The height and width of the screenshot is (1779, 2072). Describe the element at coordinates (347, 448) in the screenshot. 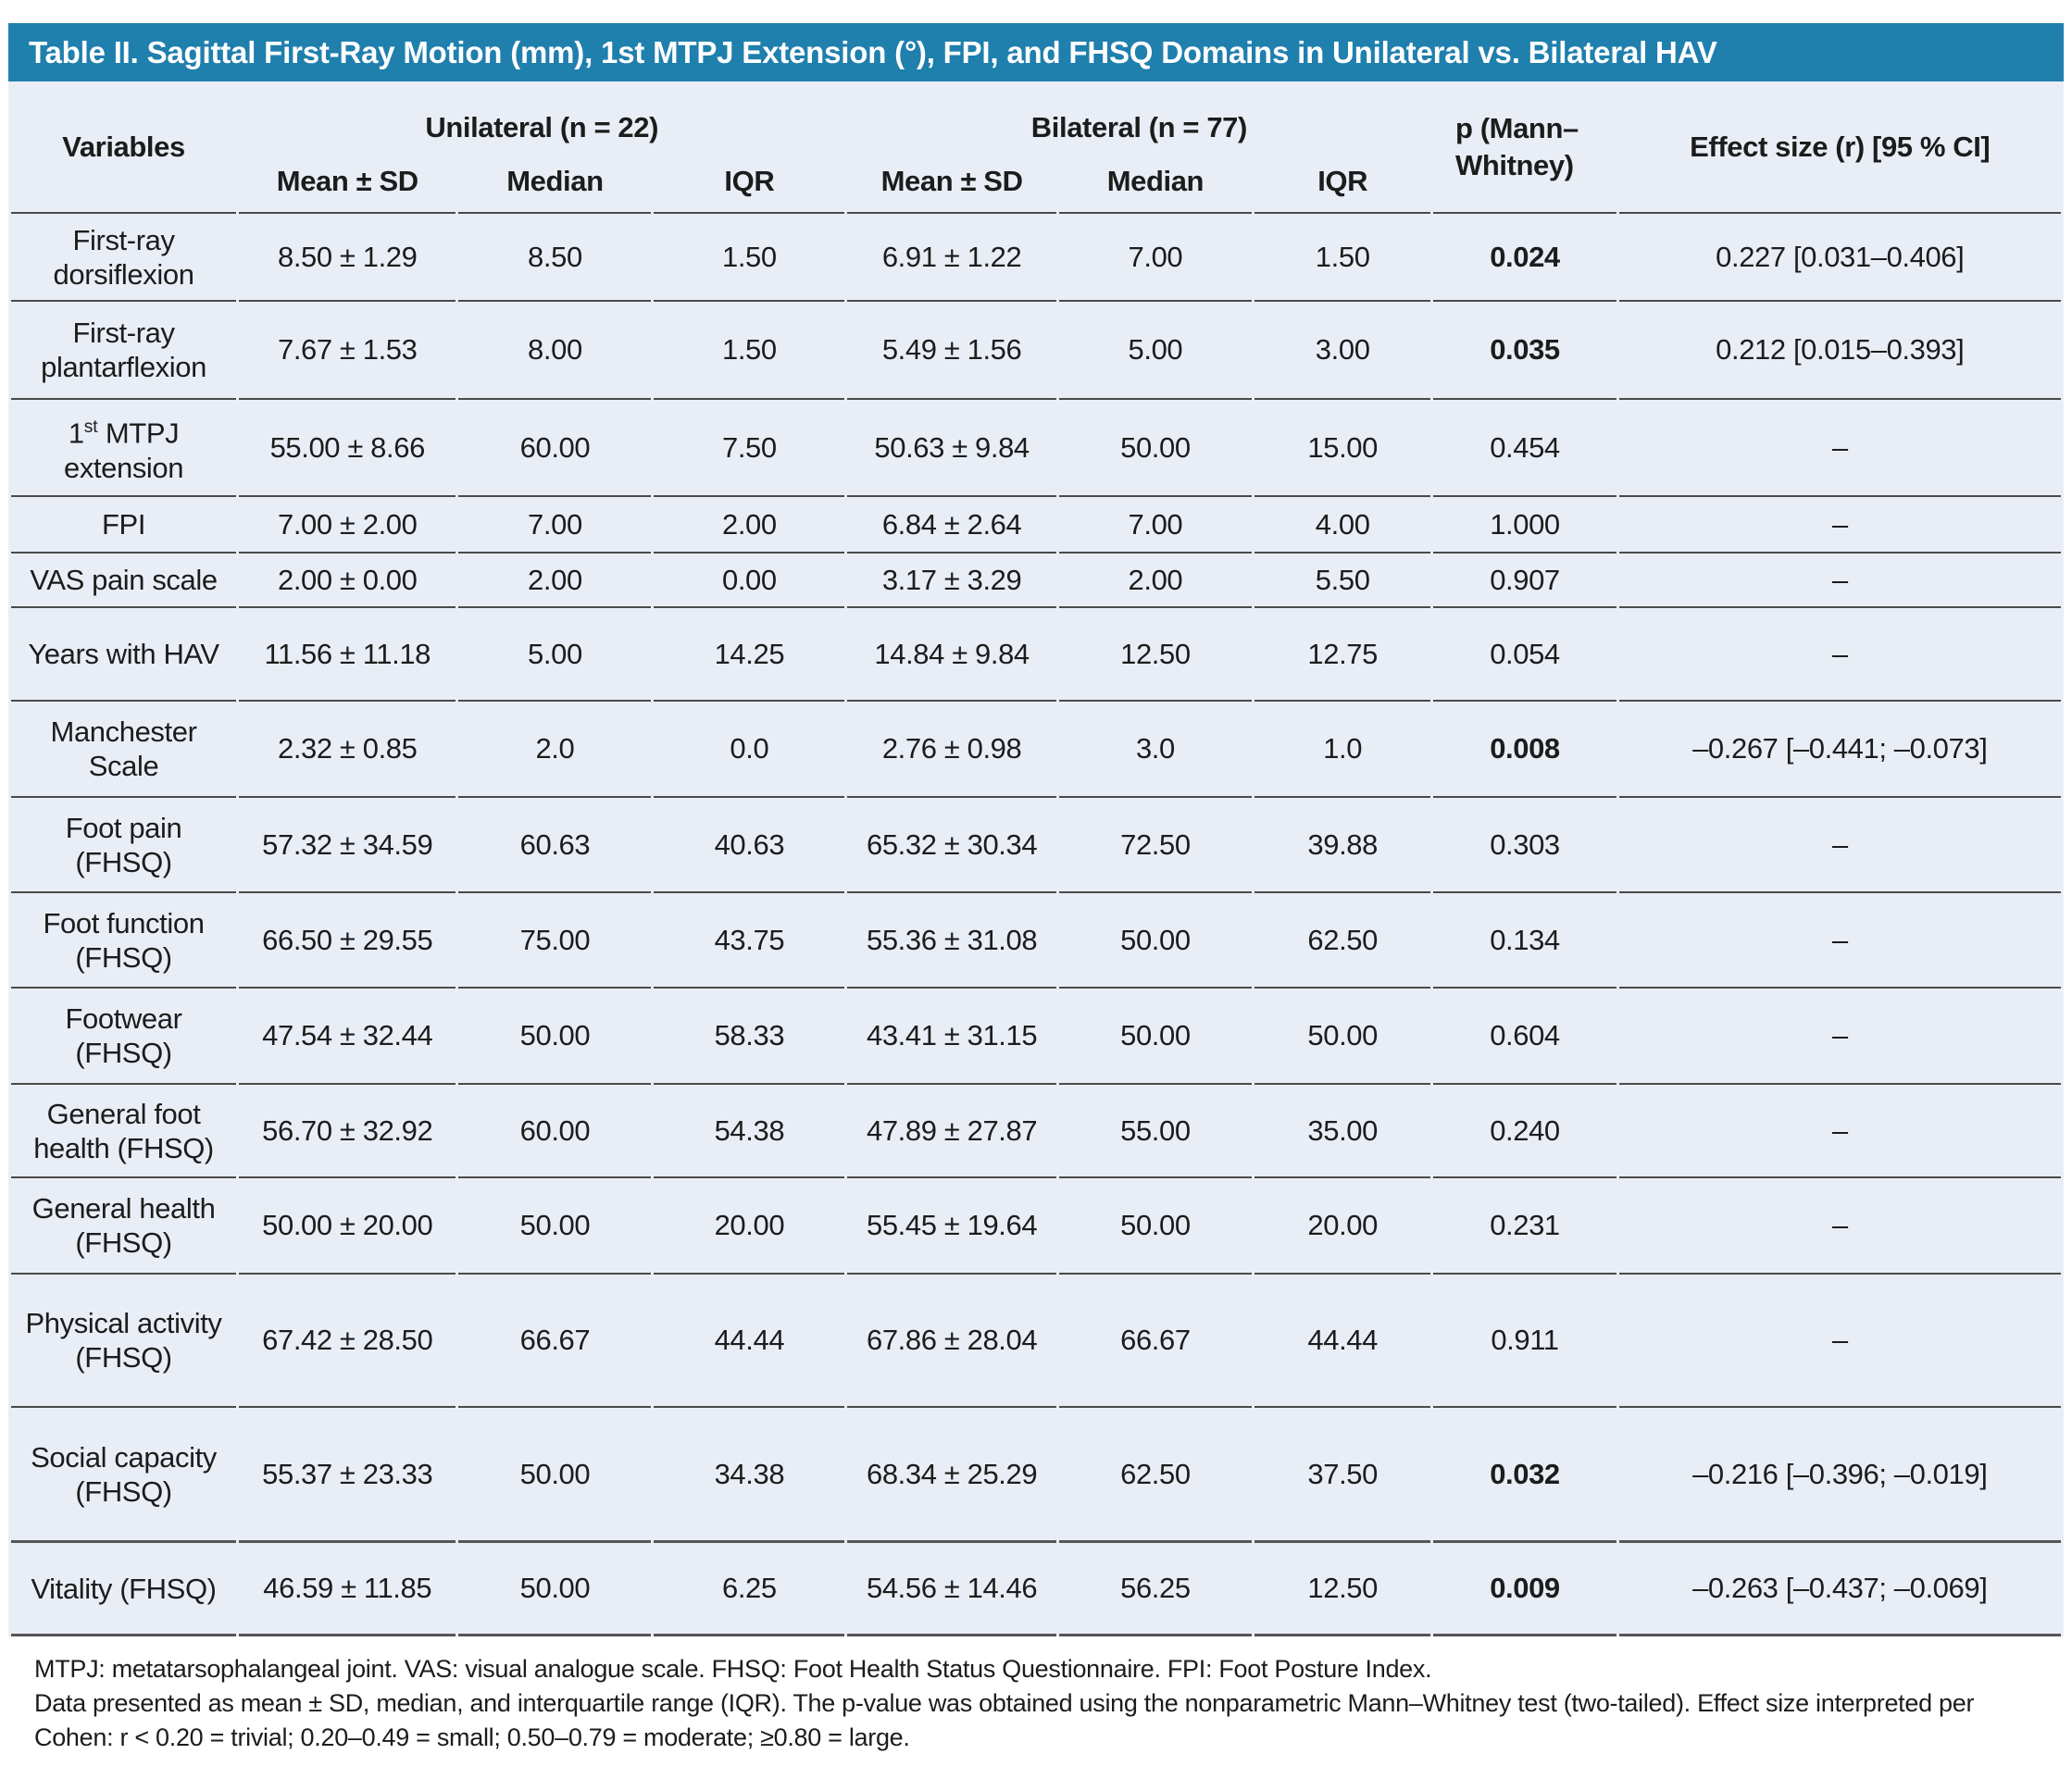

I see `unilateral-mean-sd: 55.00 ± 8.66` at that location.